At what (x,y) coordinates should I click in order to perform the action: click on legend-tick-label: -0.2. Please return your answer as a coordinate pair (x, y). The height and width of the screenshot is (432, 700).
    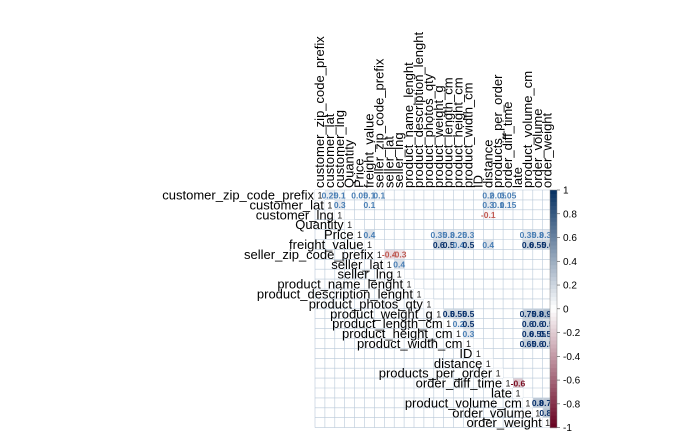
    Looking at the image, I should click on (572, 333).